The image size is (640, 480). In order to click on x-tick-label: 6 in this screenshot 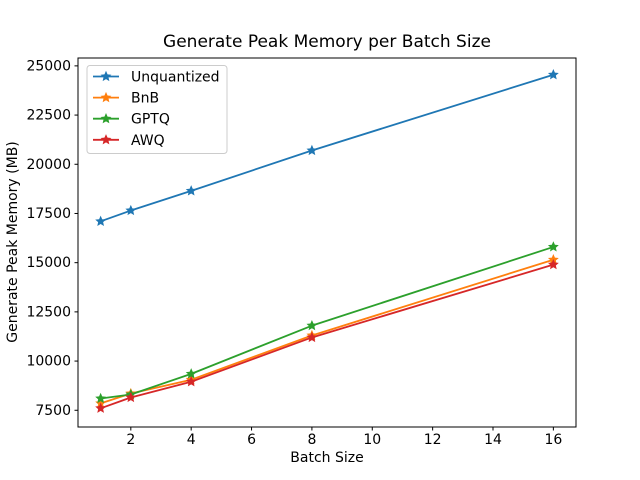, I will do `click(251, 440)`.